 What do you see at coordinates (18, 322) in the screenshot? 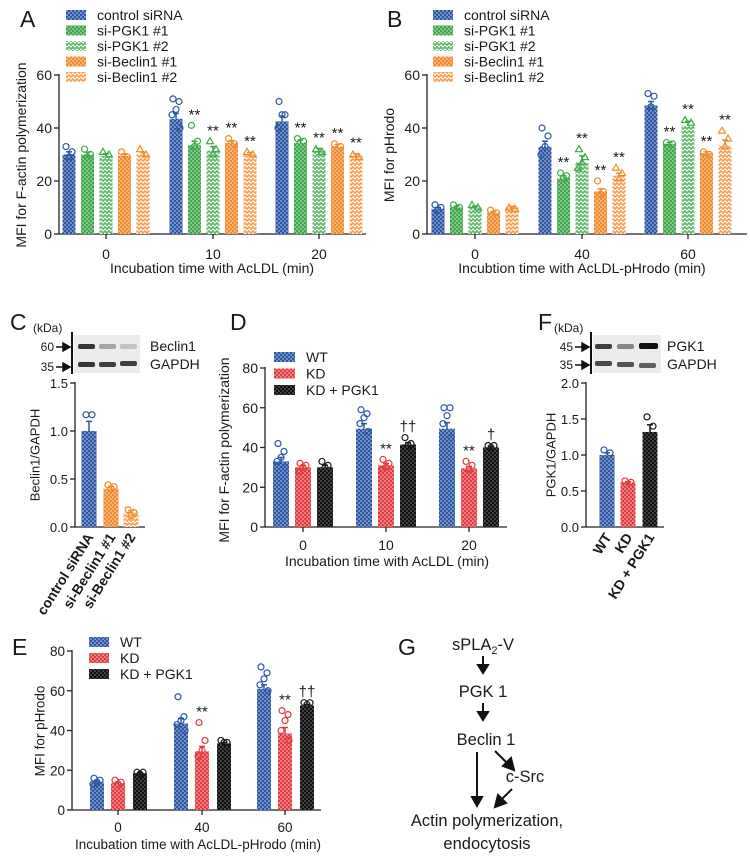
I see `panel-label-c: C` at bounding box center [18, 322].